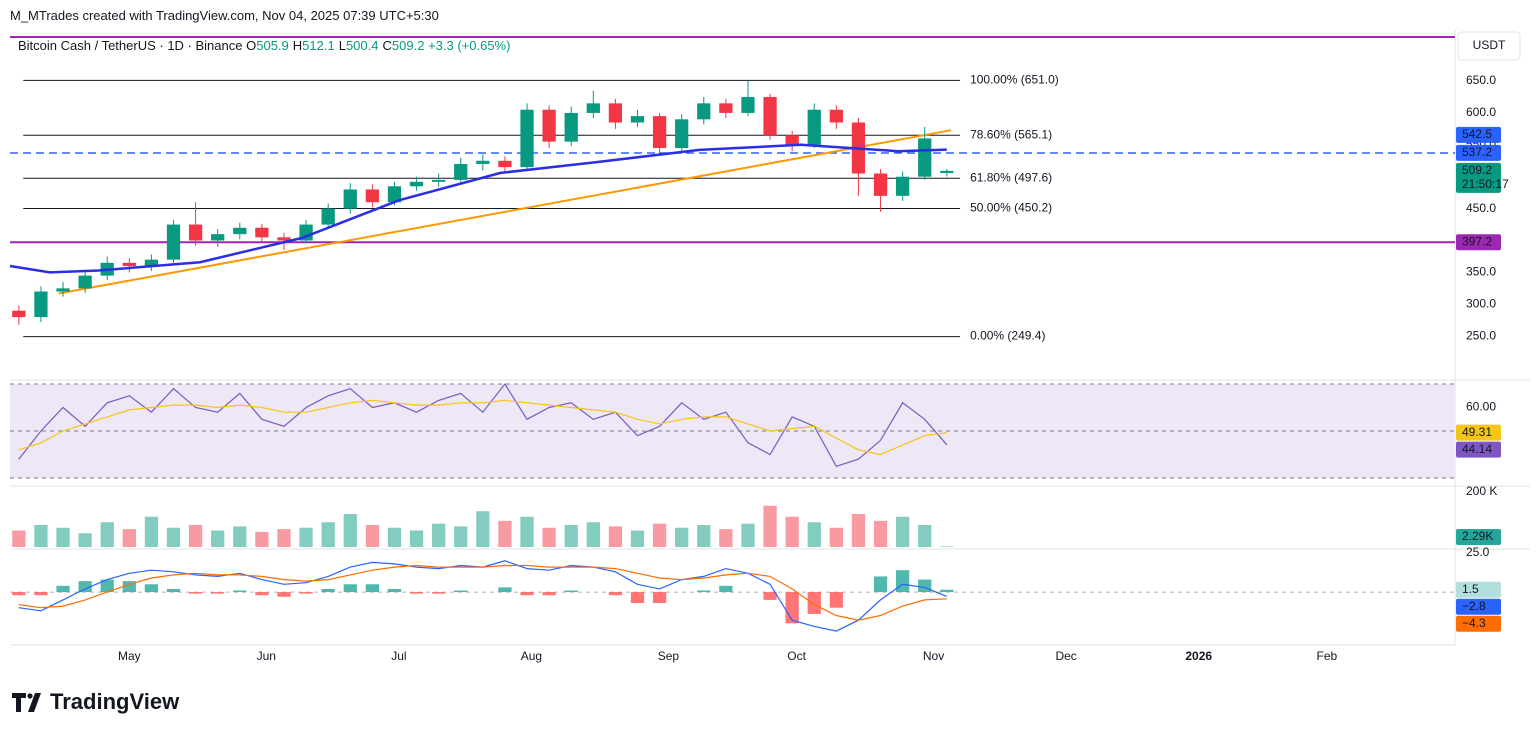 This screenshot has height=734, width=1536. I want to click on y-tick-label: 350.0, so click(1481, 272).